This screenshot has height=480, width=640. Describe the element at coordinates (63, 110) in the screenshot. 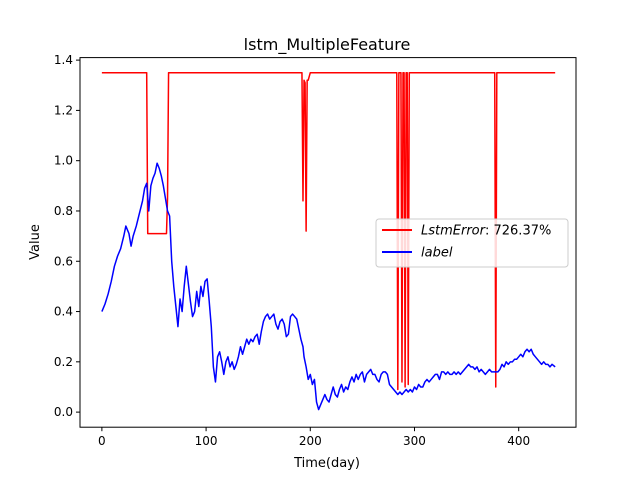

I see `y-tick-label: 1.2` at that location.